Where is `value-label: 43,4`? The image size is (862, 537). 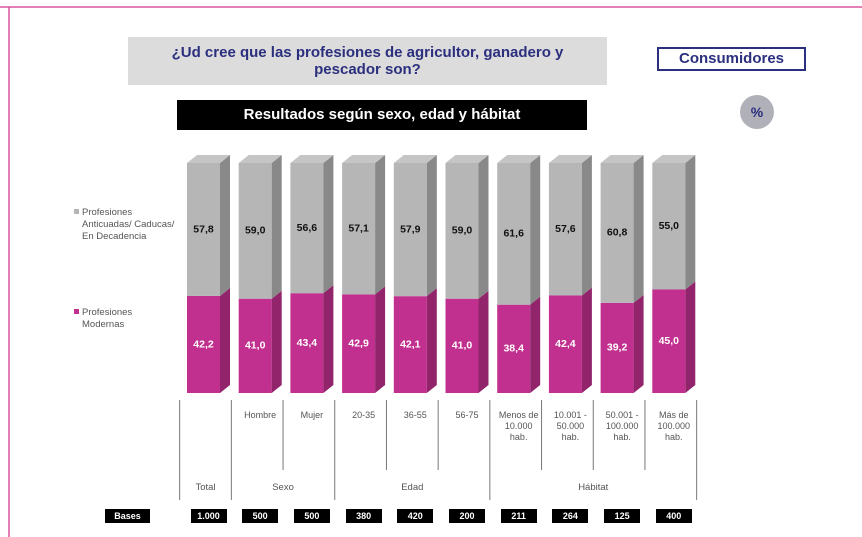 value-label: 43,4 is located at coordinates (307, 343).